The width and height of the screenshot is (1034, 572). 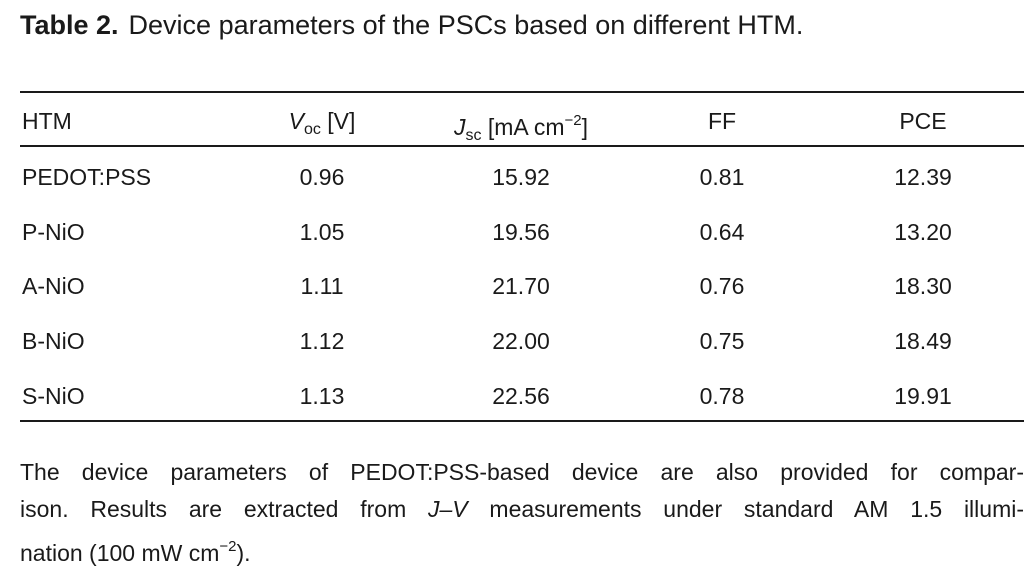 What do you see at coordinates (522, 550) in the screenshot?
I see `footnote-line-3: nation (100 mW cm−2).` at bounding box center [522, 550].